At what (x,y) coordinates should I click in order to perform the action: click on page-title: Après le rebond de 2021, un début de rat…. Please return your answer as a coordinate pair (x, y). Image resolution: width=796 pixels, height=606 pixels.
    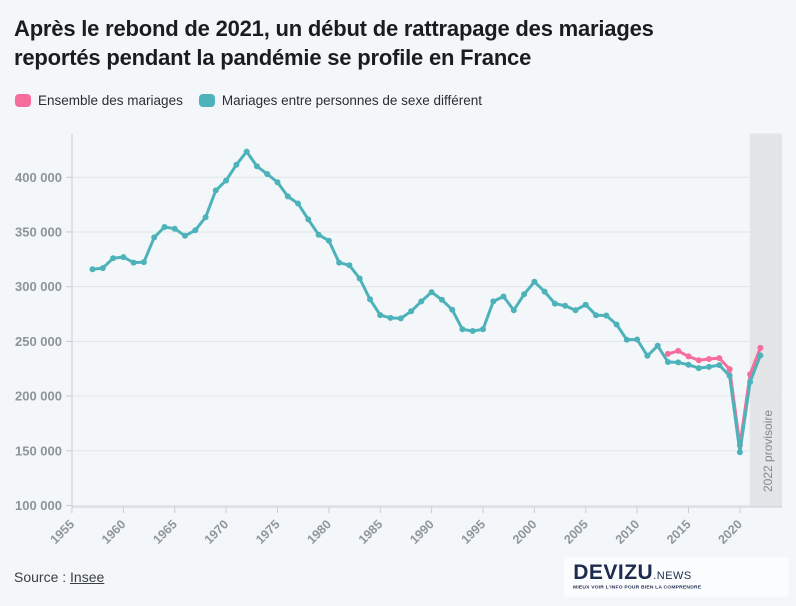
    Looking at the image, I should click on (399, 43).